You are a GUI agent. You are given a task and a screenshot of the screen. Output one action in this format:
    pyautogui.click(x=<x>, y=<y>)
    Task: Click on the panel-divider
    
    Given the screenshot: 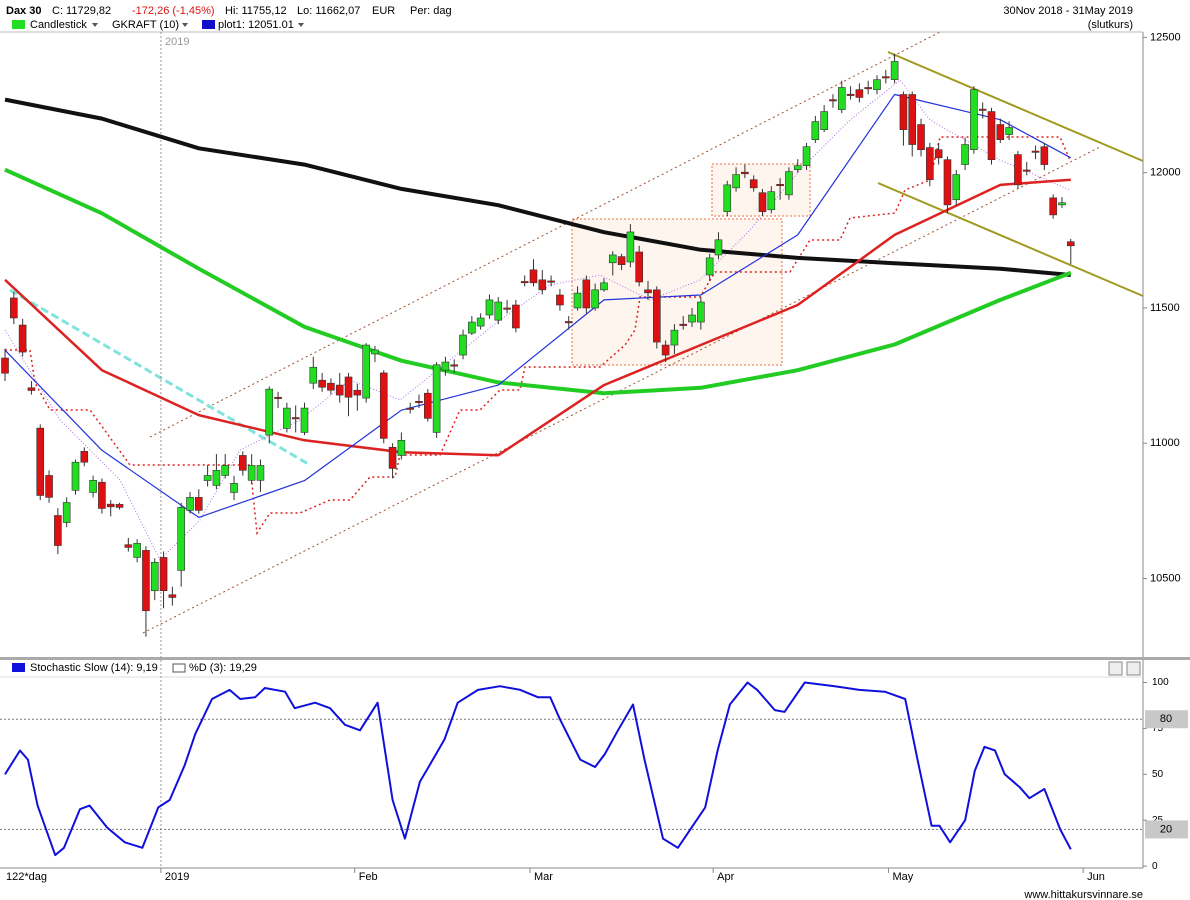 What is the action you would take?
    pyautogui.click(x=595, y=658)
    